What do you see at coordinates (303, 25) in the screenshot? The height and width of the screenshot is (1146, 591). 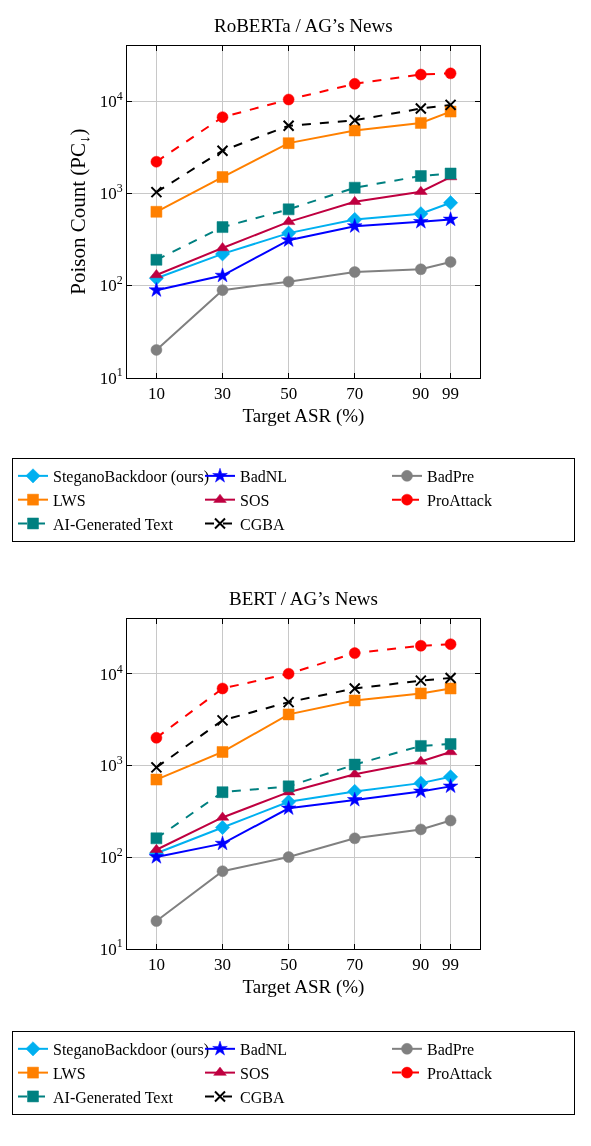 I see `chart-title: RoBERTa / AG’s News` at bounding box center [303, 25].